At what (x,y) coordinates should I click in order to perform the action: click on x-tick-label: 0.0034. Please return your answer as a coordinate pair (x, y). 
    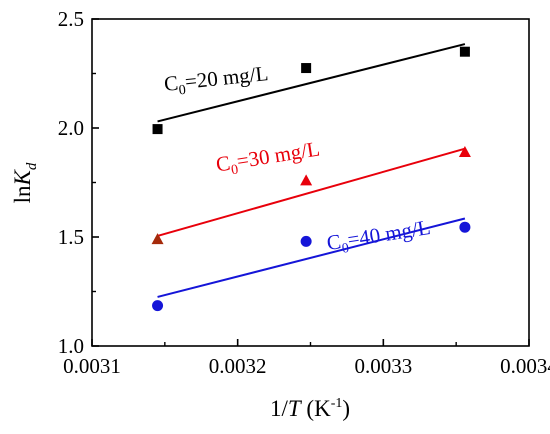
    Looking at the image, I should click on (525, 366).